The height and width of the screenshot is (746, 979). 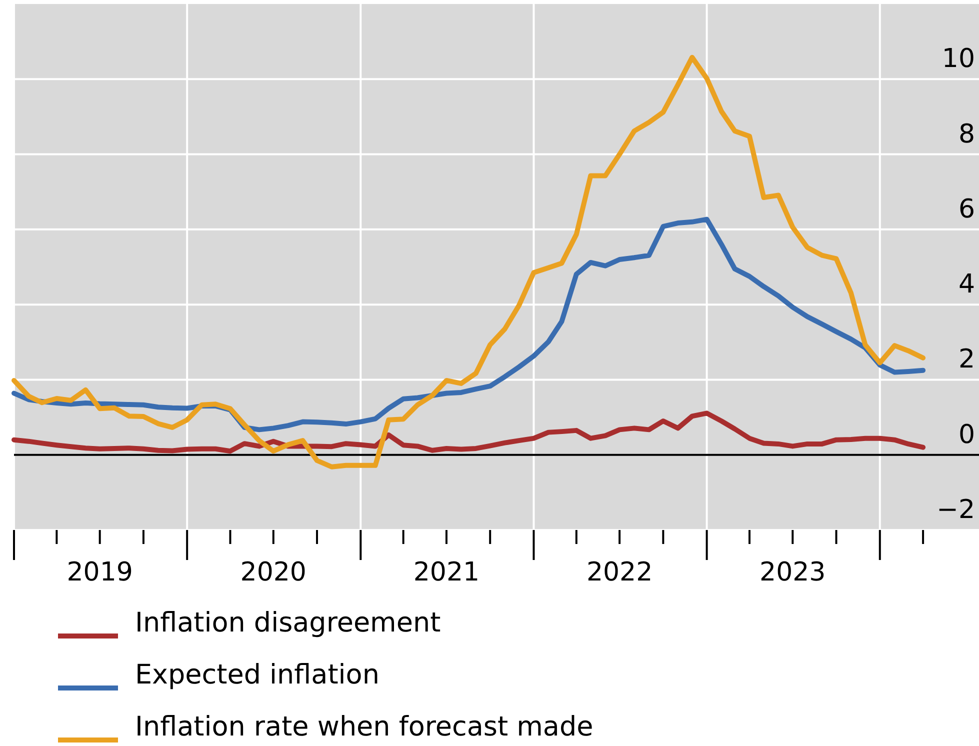 What do you see at coordinates (619, 572) in the screenshot?
I see `x-tick-label: 2022` at bounding box center [619, 572].